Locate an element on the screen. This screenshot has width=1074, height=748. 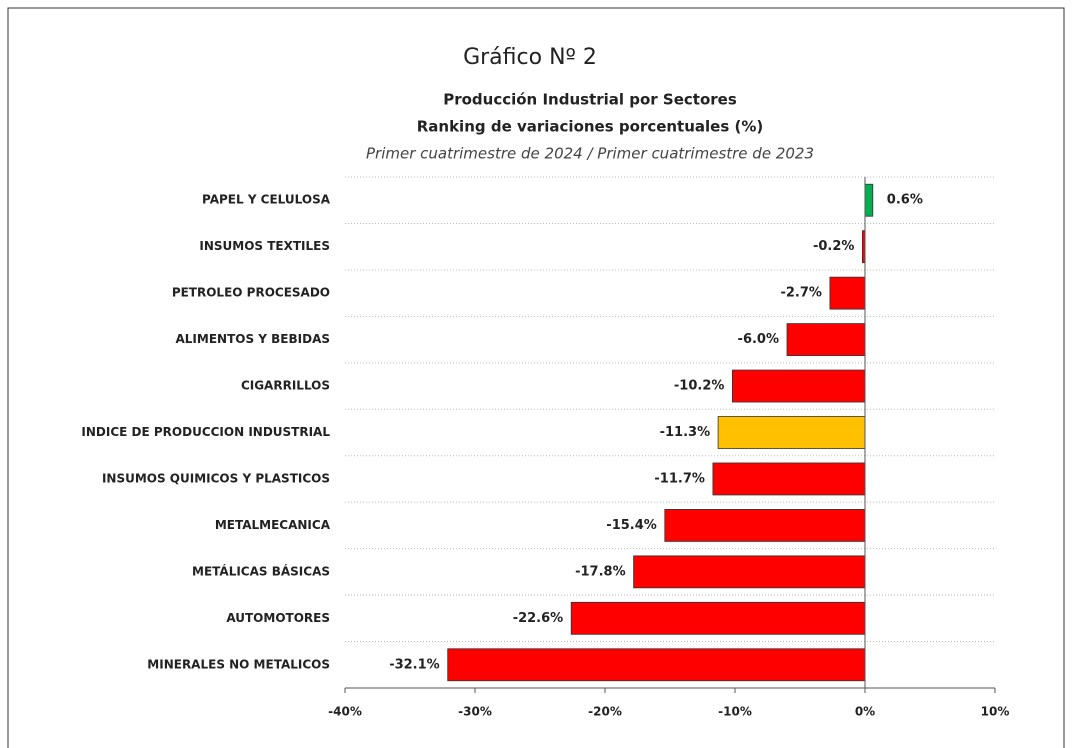
category-label: INSUMOS TEXTILES is located at coordinates (264, 246).